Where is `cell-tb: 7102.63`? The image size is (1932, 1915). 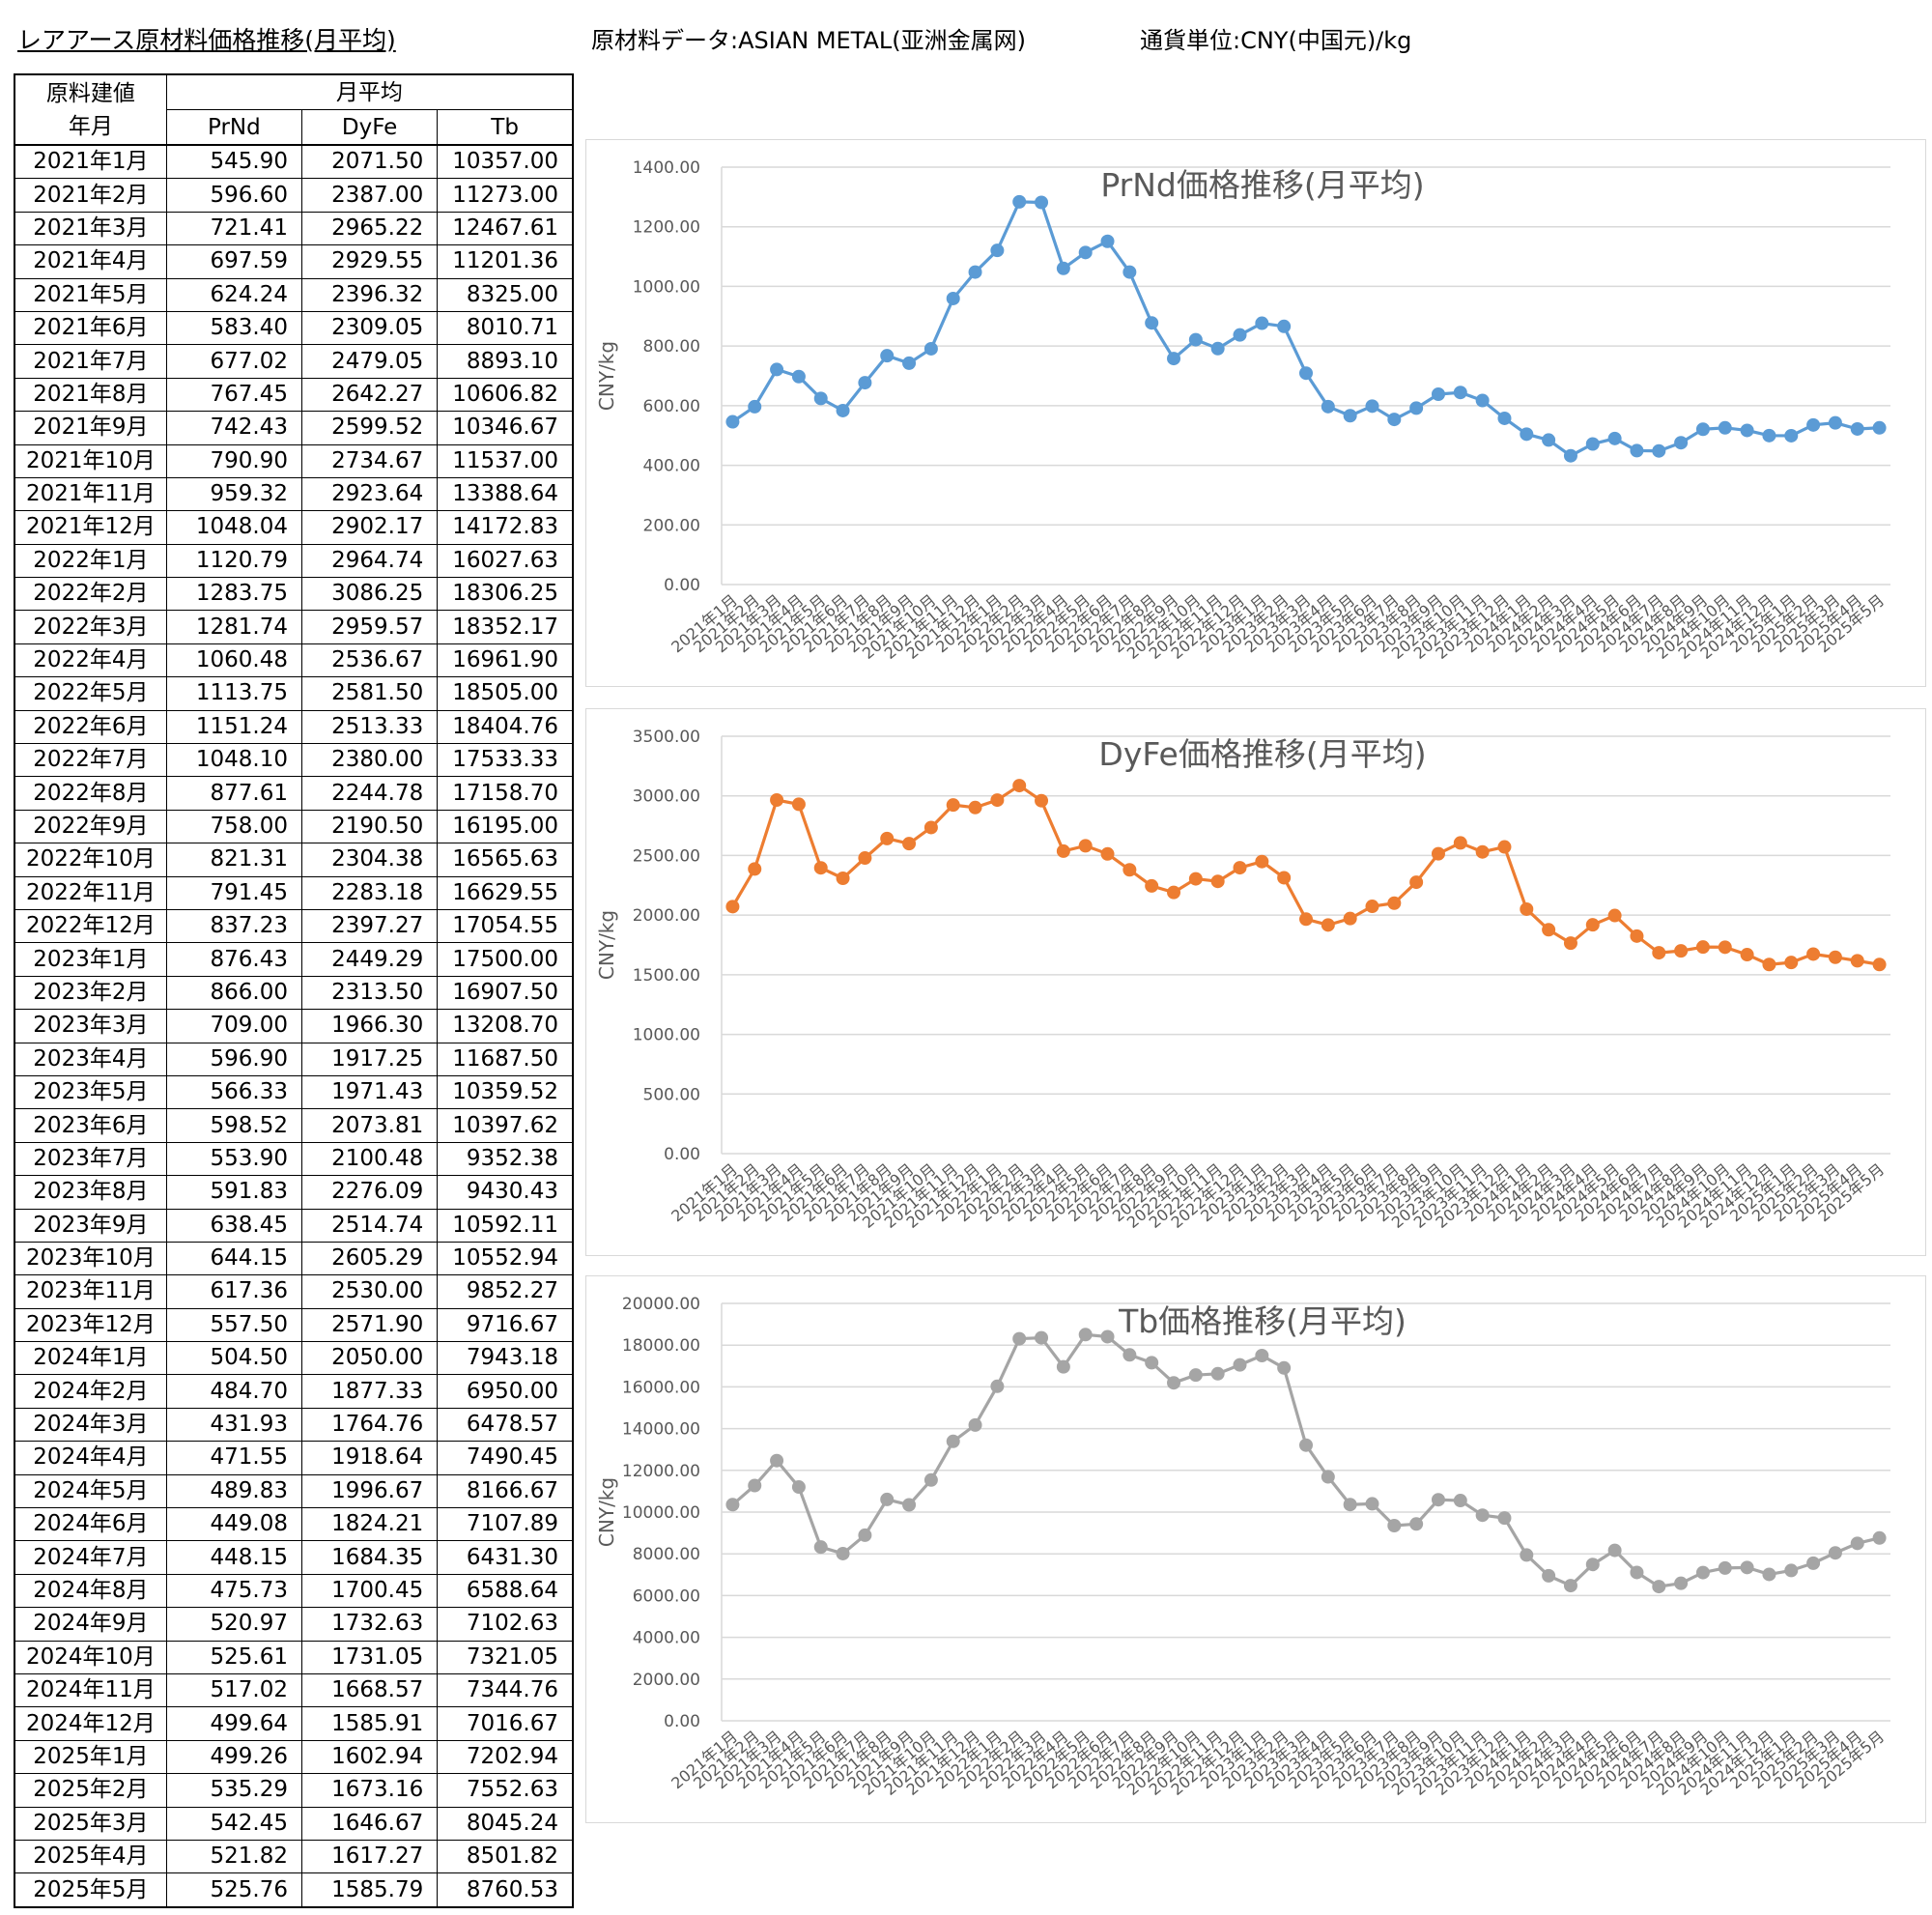 cell-tb: 7102.63 is located at coordinates (505, 1625).